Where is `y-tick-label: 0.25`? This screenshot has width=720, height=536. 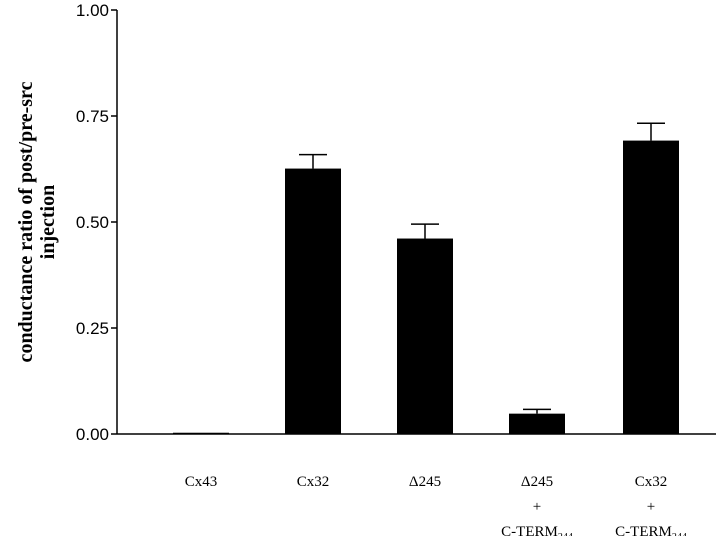
y-tick-label: 0.25 is located at coordinates (92, 328).